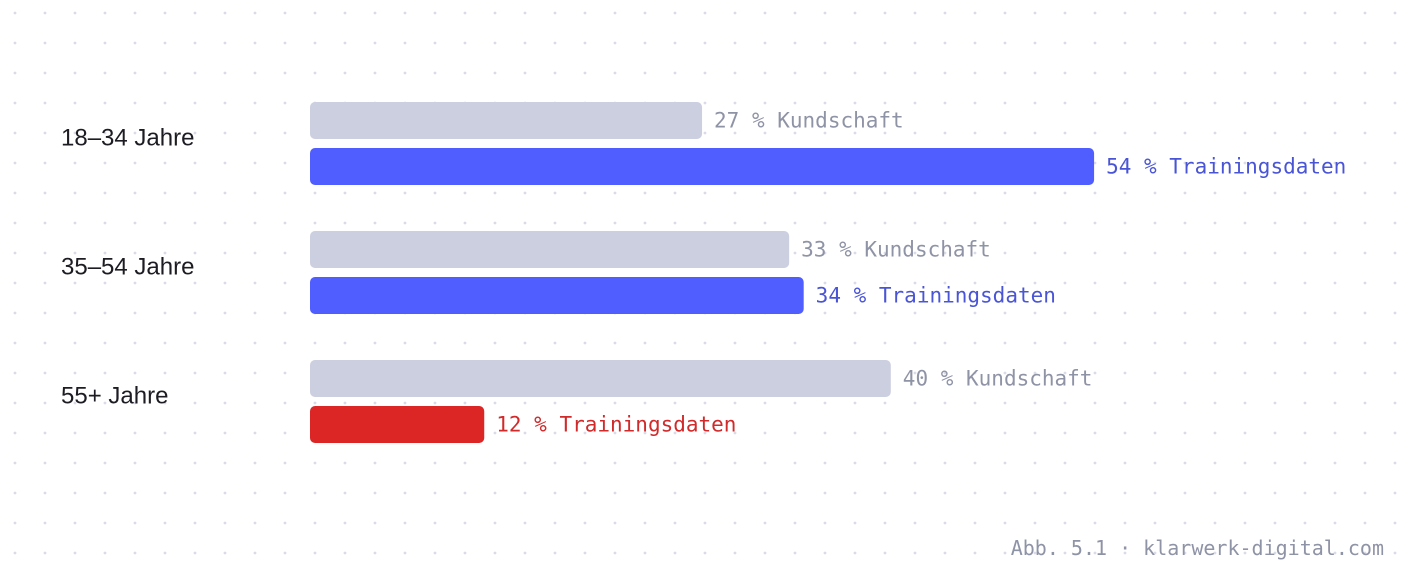 This screenshot has height=578, width=1408. I want to click on trainingsdaten-value-label: 54 % Trainingsdaten, so click(1226, 167).